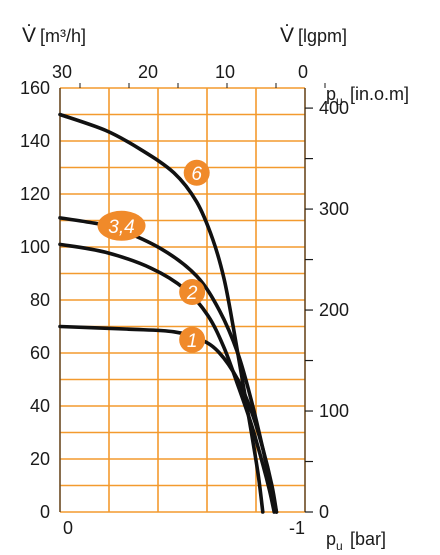  What do you see at coordinates (148, 72) in the screenshot?
I see `top-tick-label: 20` at bounding box center [148, 72].